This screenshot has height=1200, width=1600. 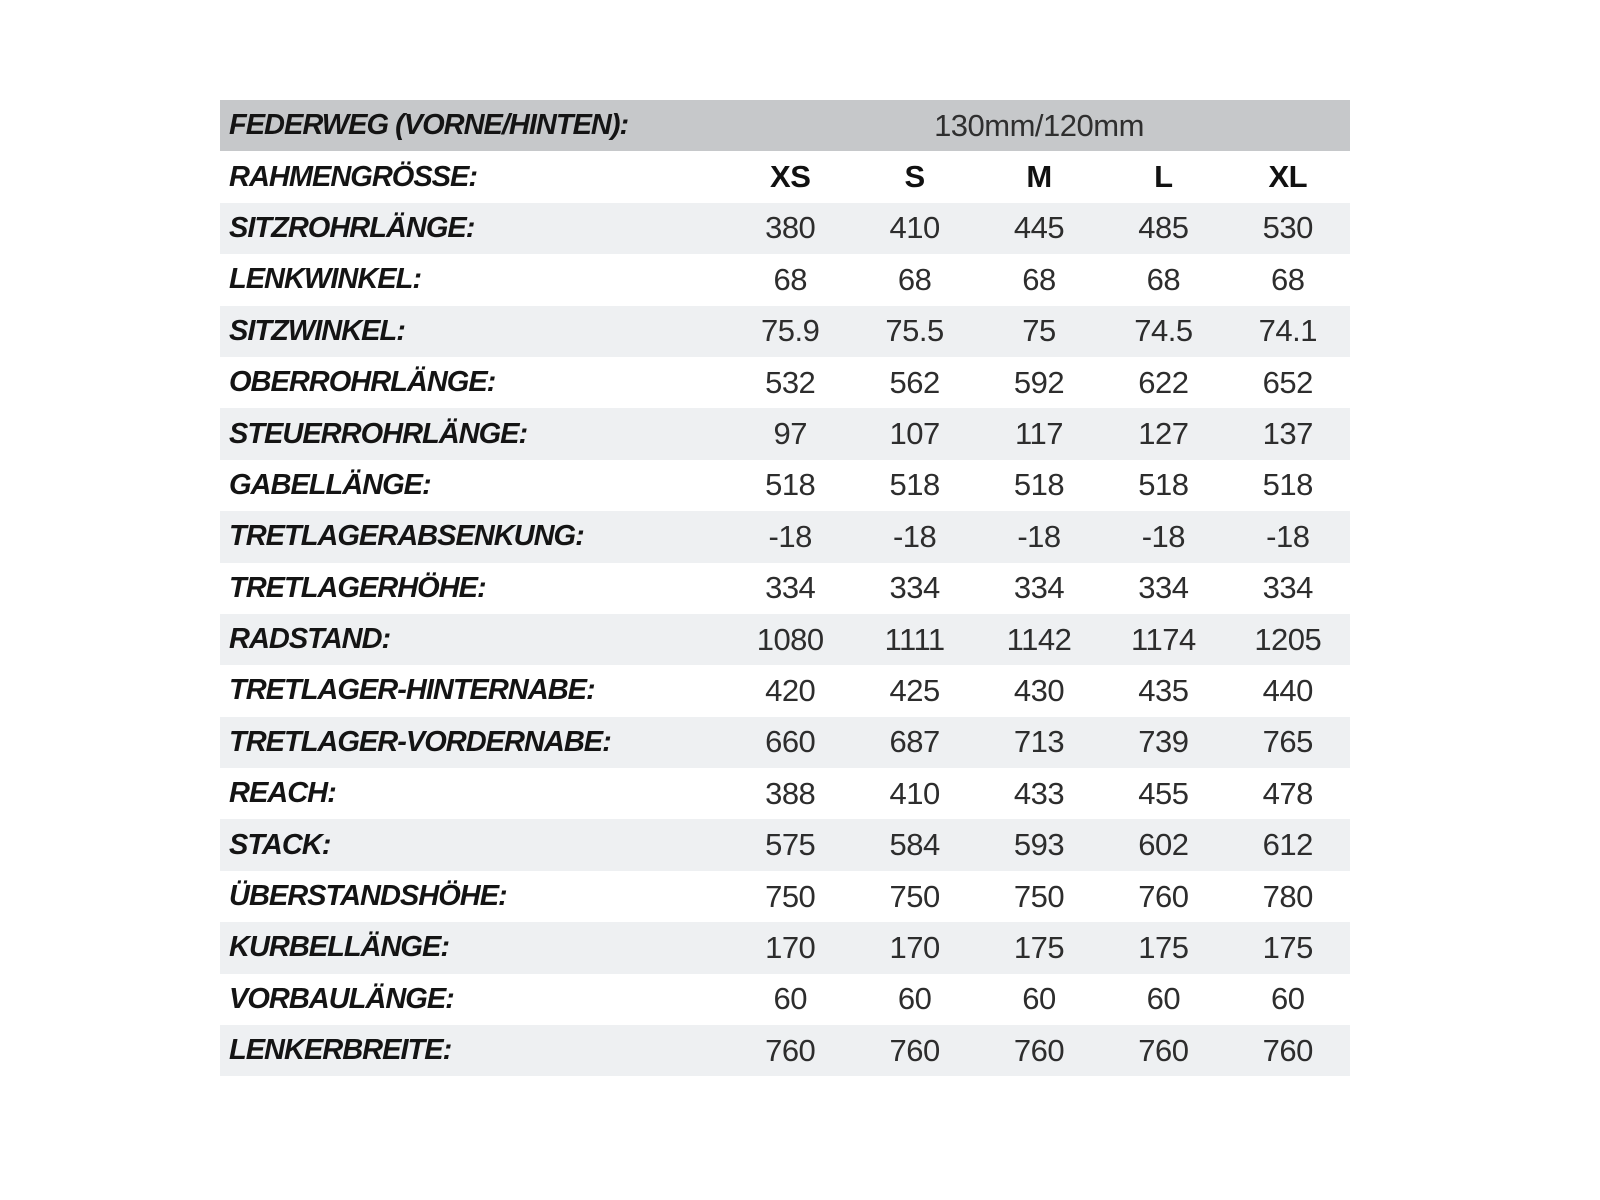 What do you see at coordinates (1039, 999) in the screenshot?
I see `spec-value-m: 60` at bounding box center [1039, 999].